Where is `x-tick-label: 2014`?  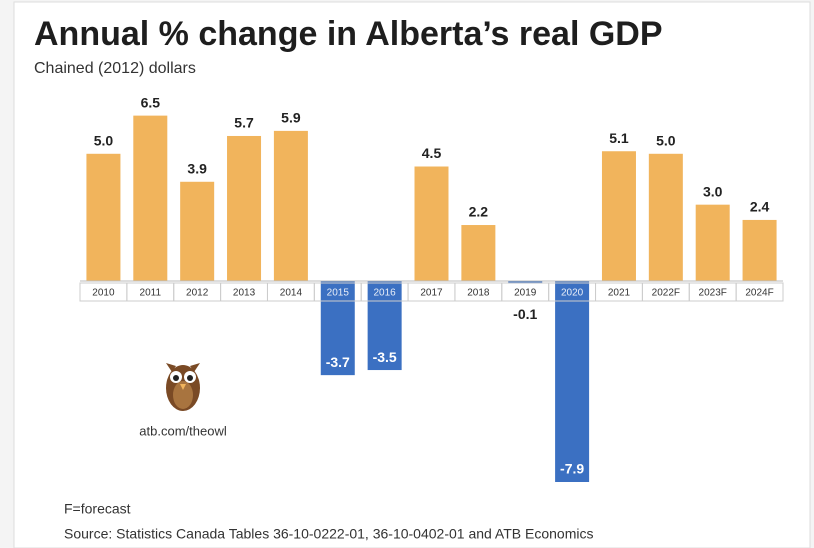 x-tick-label: 2014 is located at coordinates (291, 293).